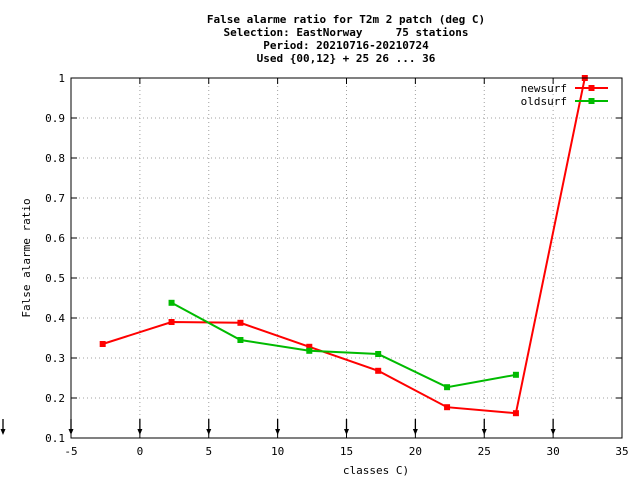 The image size is (640, 480). What do you see at coordinates (55, 318) in the screenshot?
I see `y-tick-label: 0.4` at bounding box center [55, 318].